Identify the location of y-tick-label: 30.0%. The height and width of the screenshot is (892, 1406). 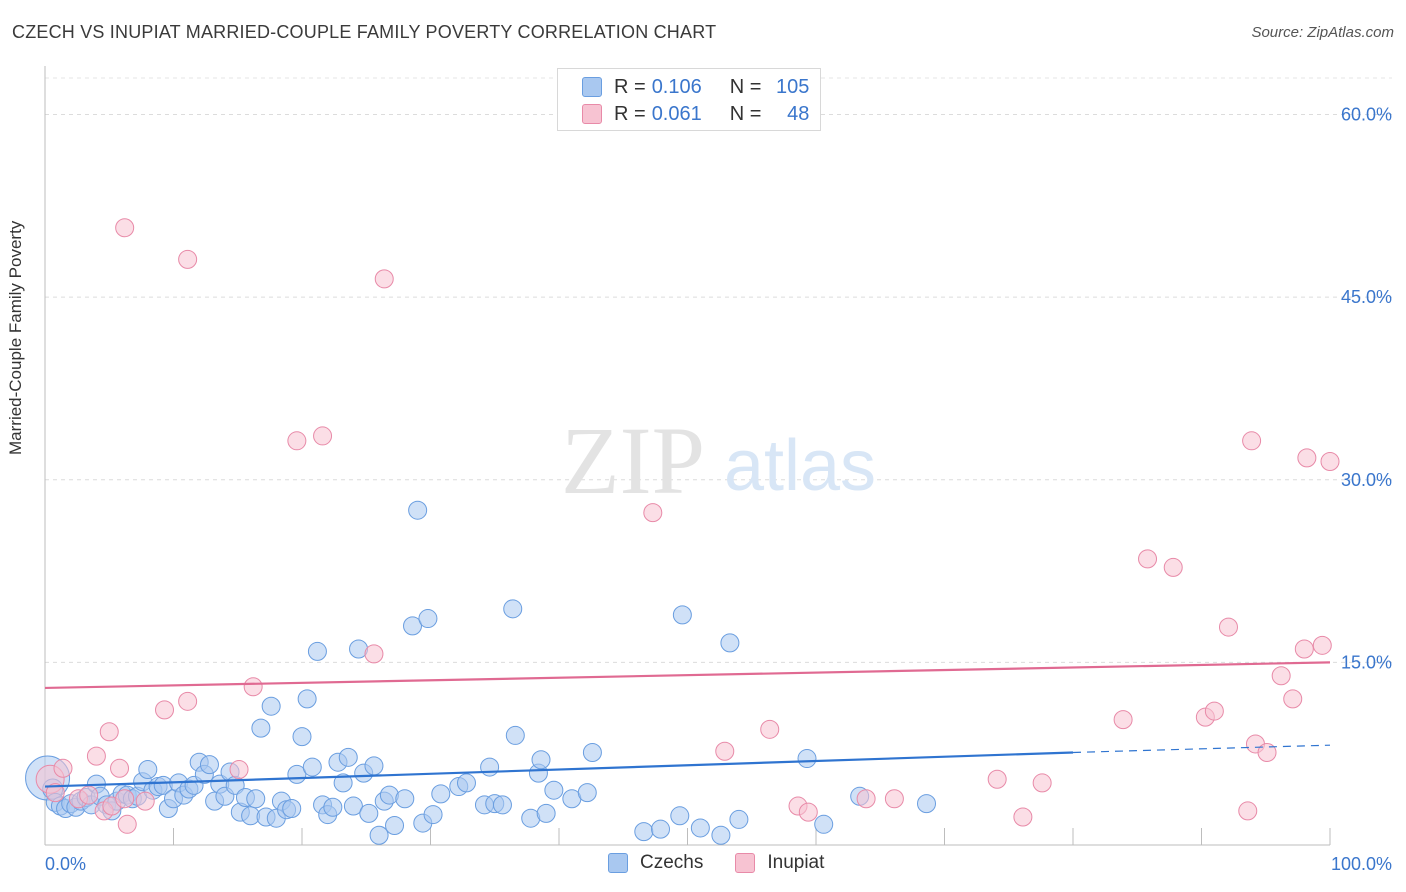
(1366, 480).